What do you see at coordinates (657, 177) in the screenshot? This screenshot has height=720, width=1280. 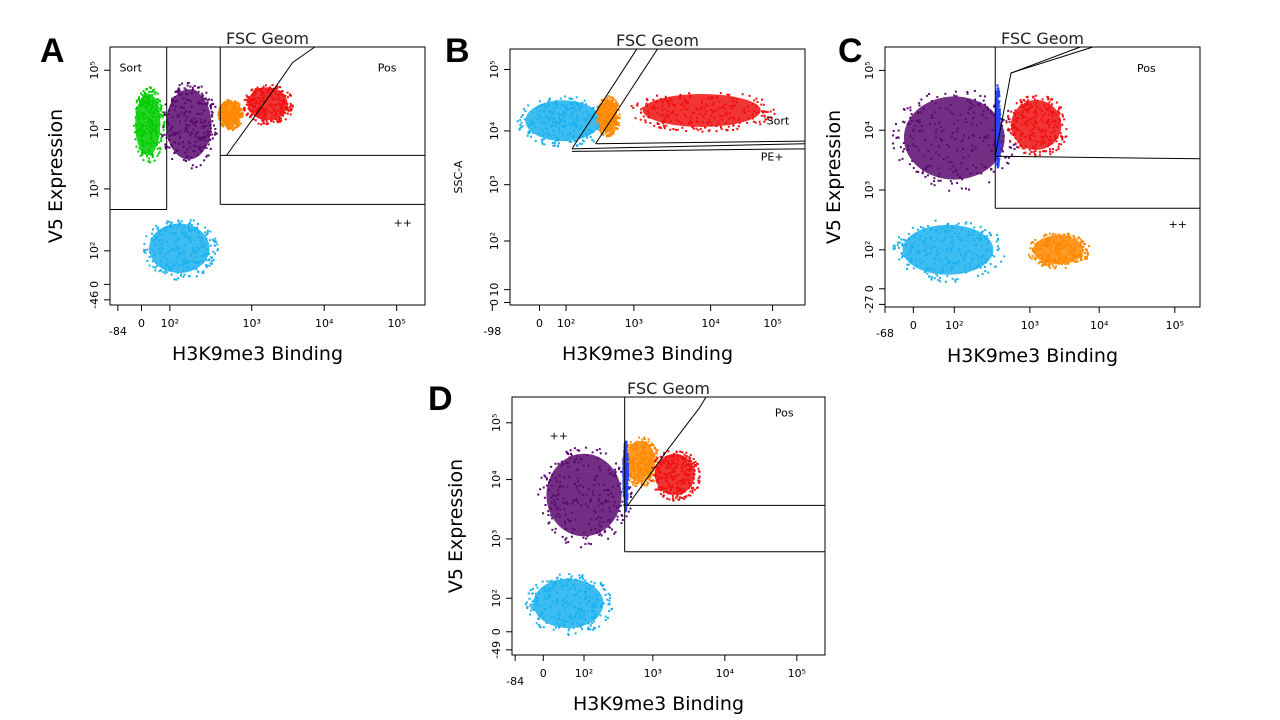 I see `plot-frame` at bounding box center [657, 177].